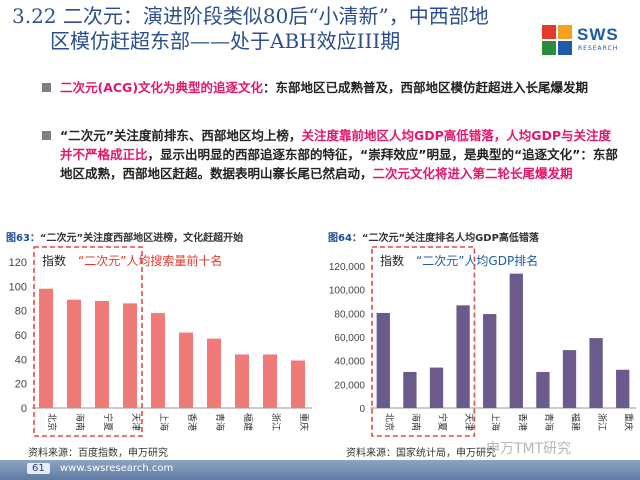  Describe the element at coordinates (21, 312) in the screenshot. I see `y-tick-label: 80` at that location.